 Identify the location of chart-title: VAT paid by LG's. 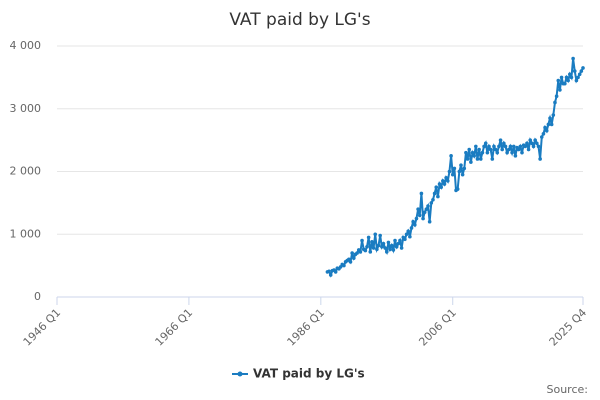
(299, 20).